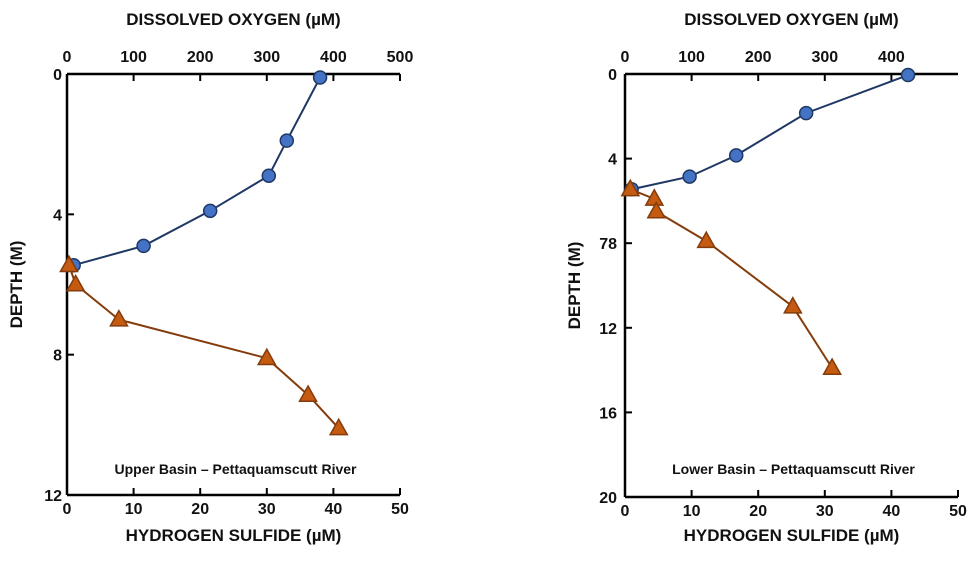  Describe the element at coordinates (400, 57) in the screenshot. I see `top-axis-tick-label: 500` at that location.